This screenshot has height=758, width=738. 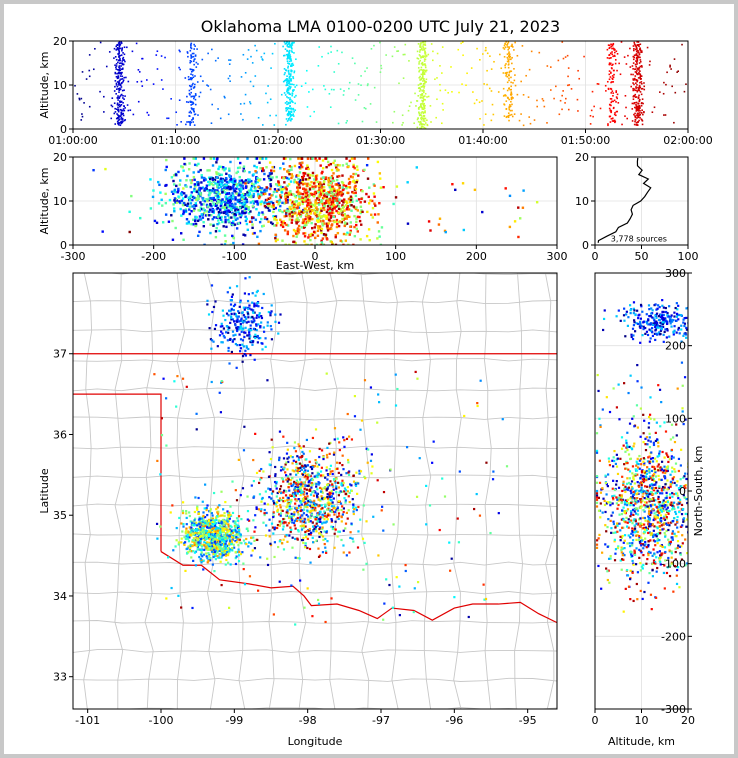 What do you see at coordinates (585, 140) in the screenshot?
I see `altitude-time-tick-label-x: 01:50:00` at bounding box center [585, 140].